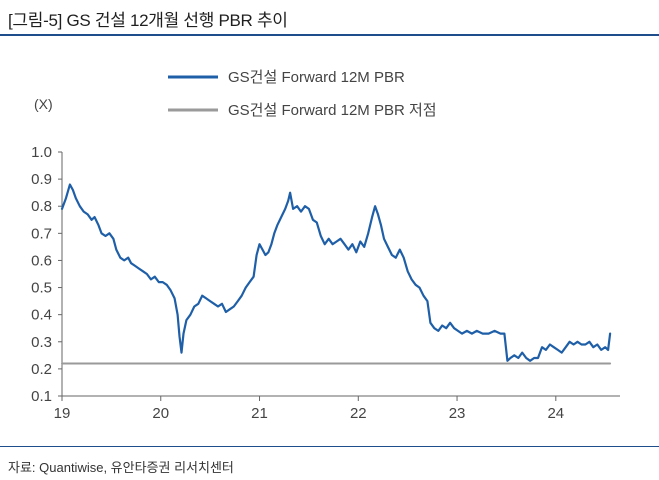  I want to click on source-note: 자료: Quantiwise, 유안타증권 리서치센터, so click(121, 467).